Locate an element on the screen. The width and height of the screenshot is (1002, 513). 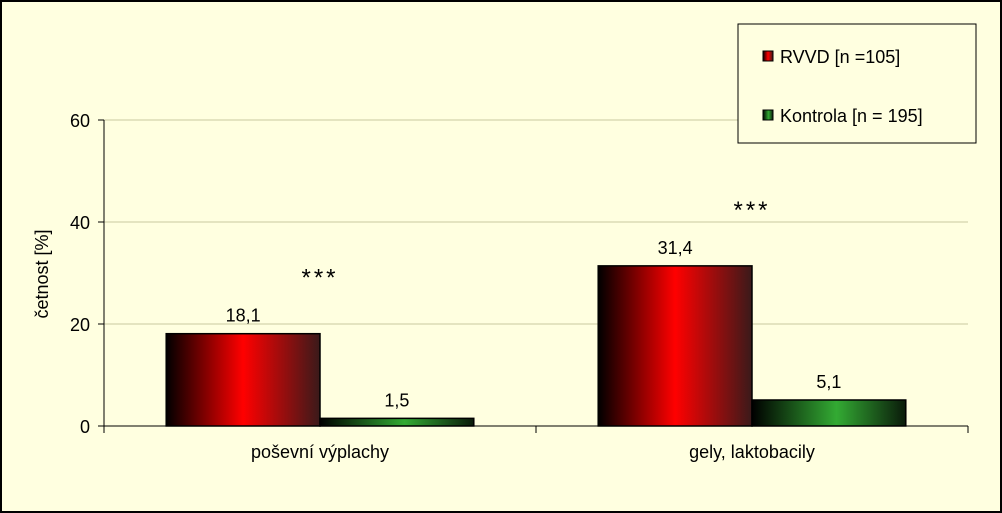
legend-box is located at coordinates (857, 83).